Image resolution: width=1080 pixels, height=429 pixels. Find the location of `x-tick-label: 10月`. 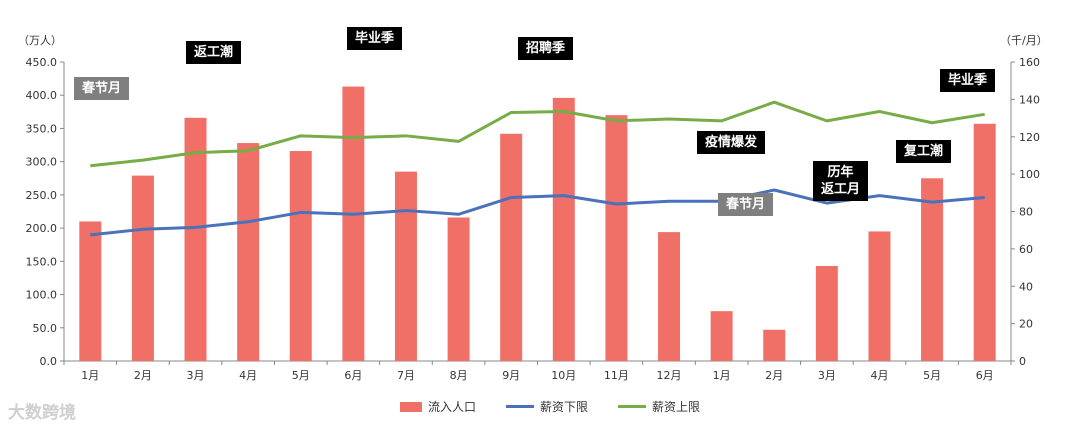

x-tick-label: 10月 is located at coordinates (563, 375).